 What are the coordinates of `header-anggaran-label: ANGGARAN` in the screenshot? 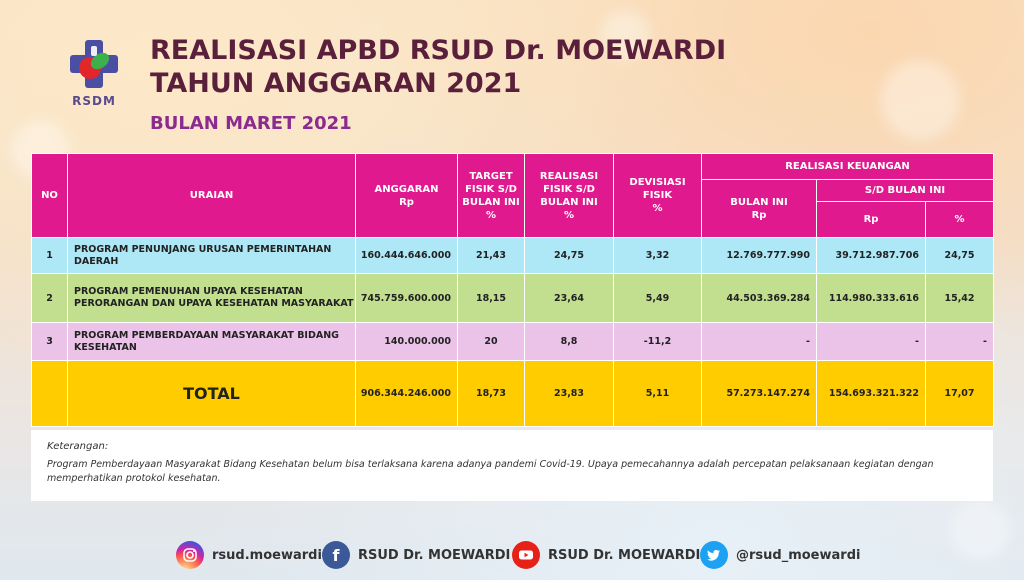 It's located at (406, 189).